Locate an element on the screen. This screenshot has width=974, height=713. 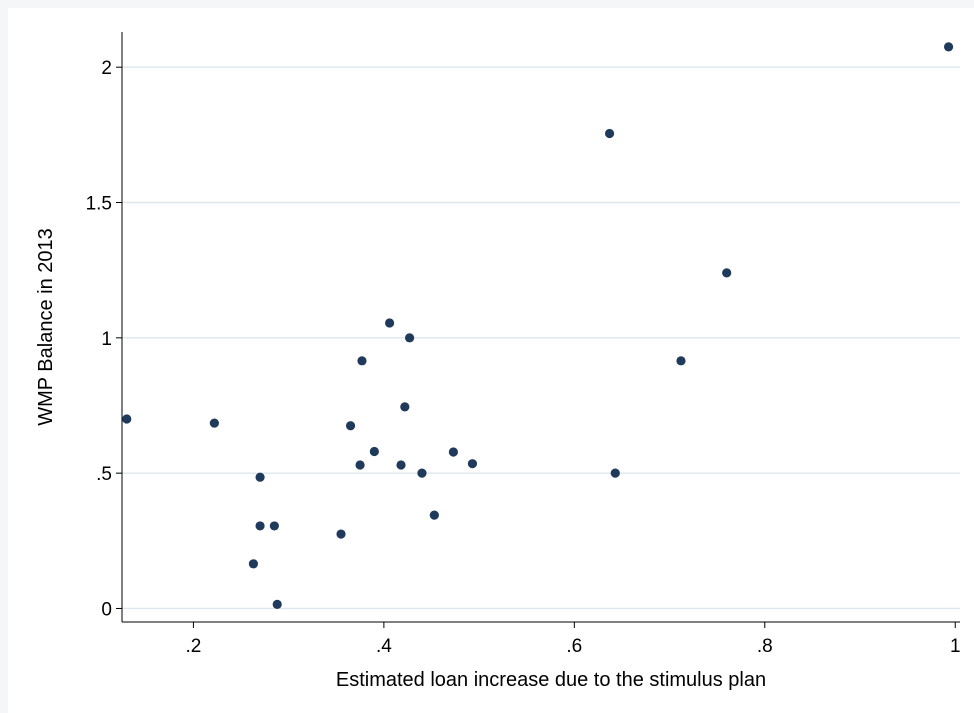
y-tick-label: 0 is located at coordinates (106, 609).